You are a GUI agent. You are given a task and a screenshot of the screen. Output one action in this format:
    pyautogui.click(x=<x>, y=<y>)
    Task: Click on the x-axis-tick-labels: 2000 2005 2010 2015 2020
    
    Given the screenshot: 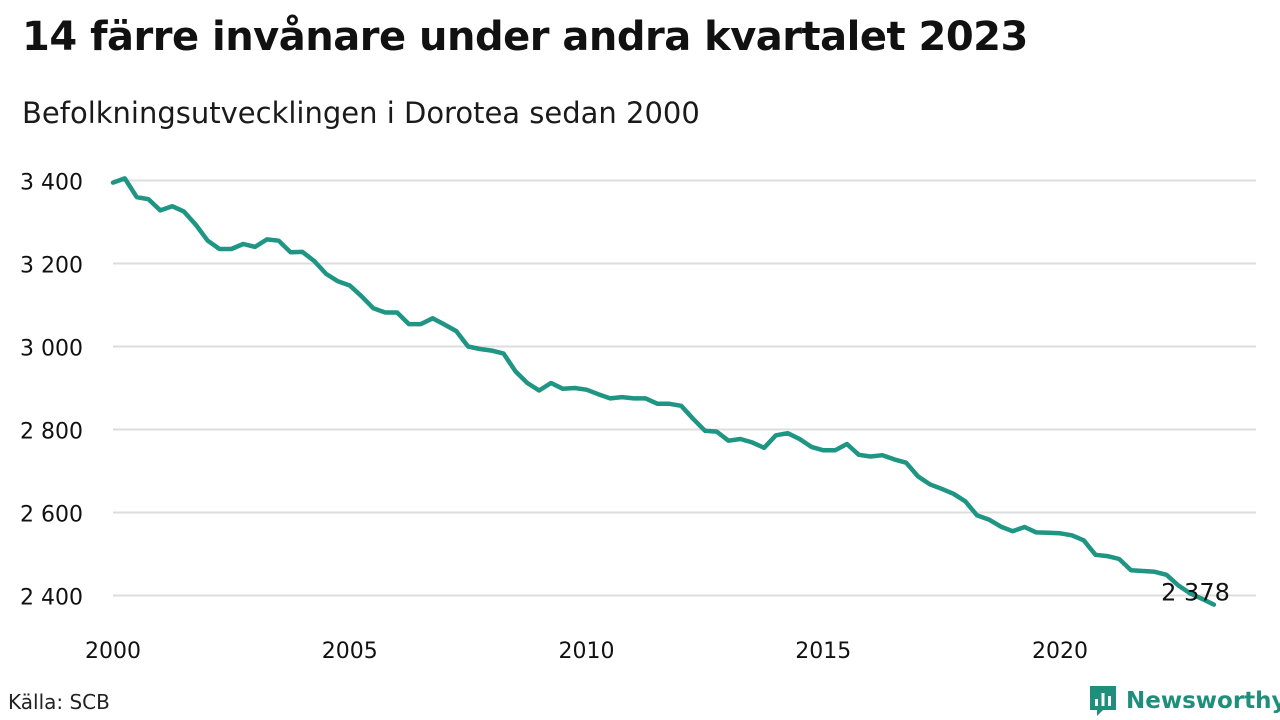 What is the action you would take?
    pyautogui.click(x=586, y=651)
    